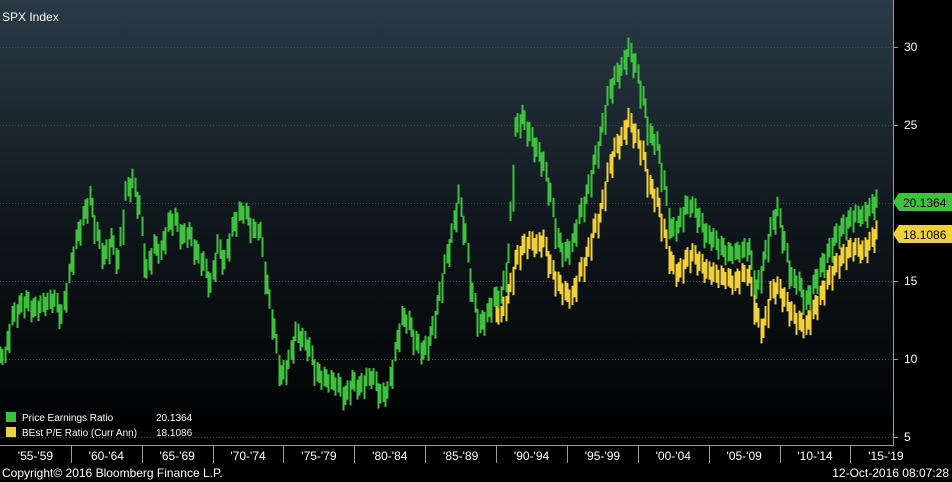 The width and height of the screenshot is (952, 482). What do you see at coordinates (248, 456) in the screenshot?
I see `x-tick-label: '70-'74` at bounding box center [248, 456].